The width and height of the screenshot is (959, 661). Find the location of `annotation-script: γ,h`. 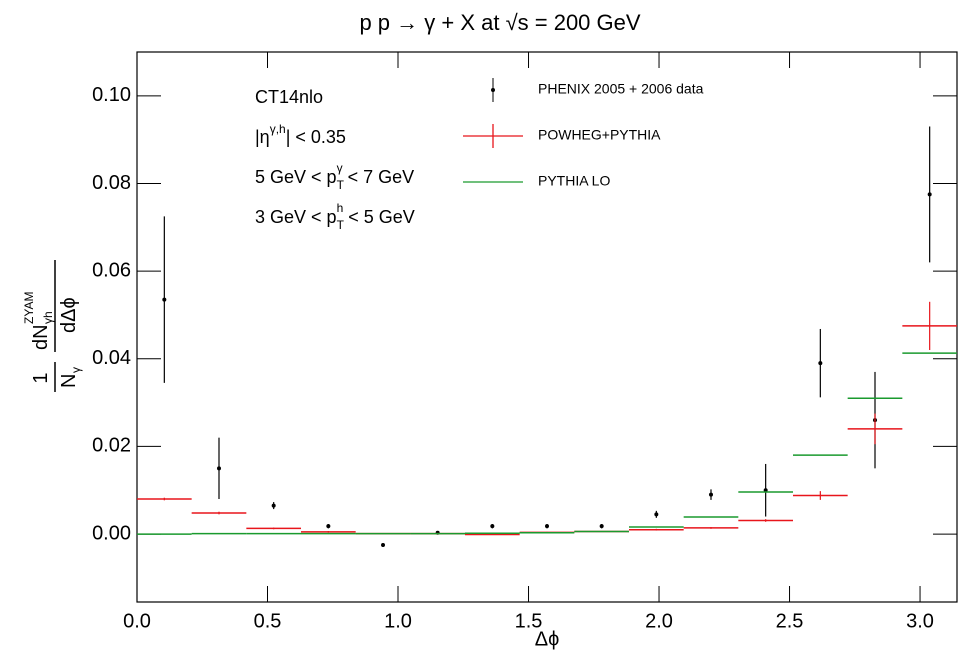

annotation-script: γ,h is located at coordinates (278, 129).